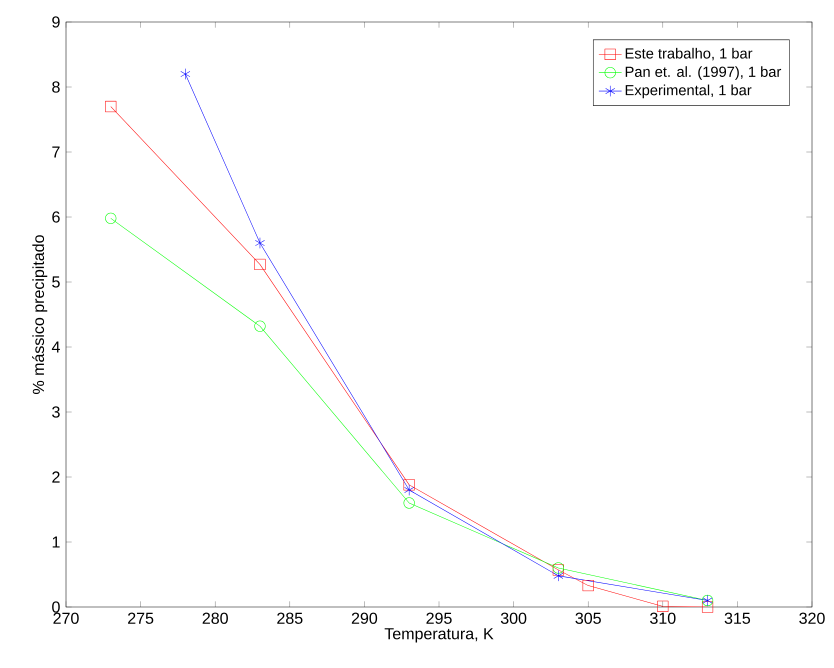  I want to click on y-tick-label: 6, so click(56, 217).